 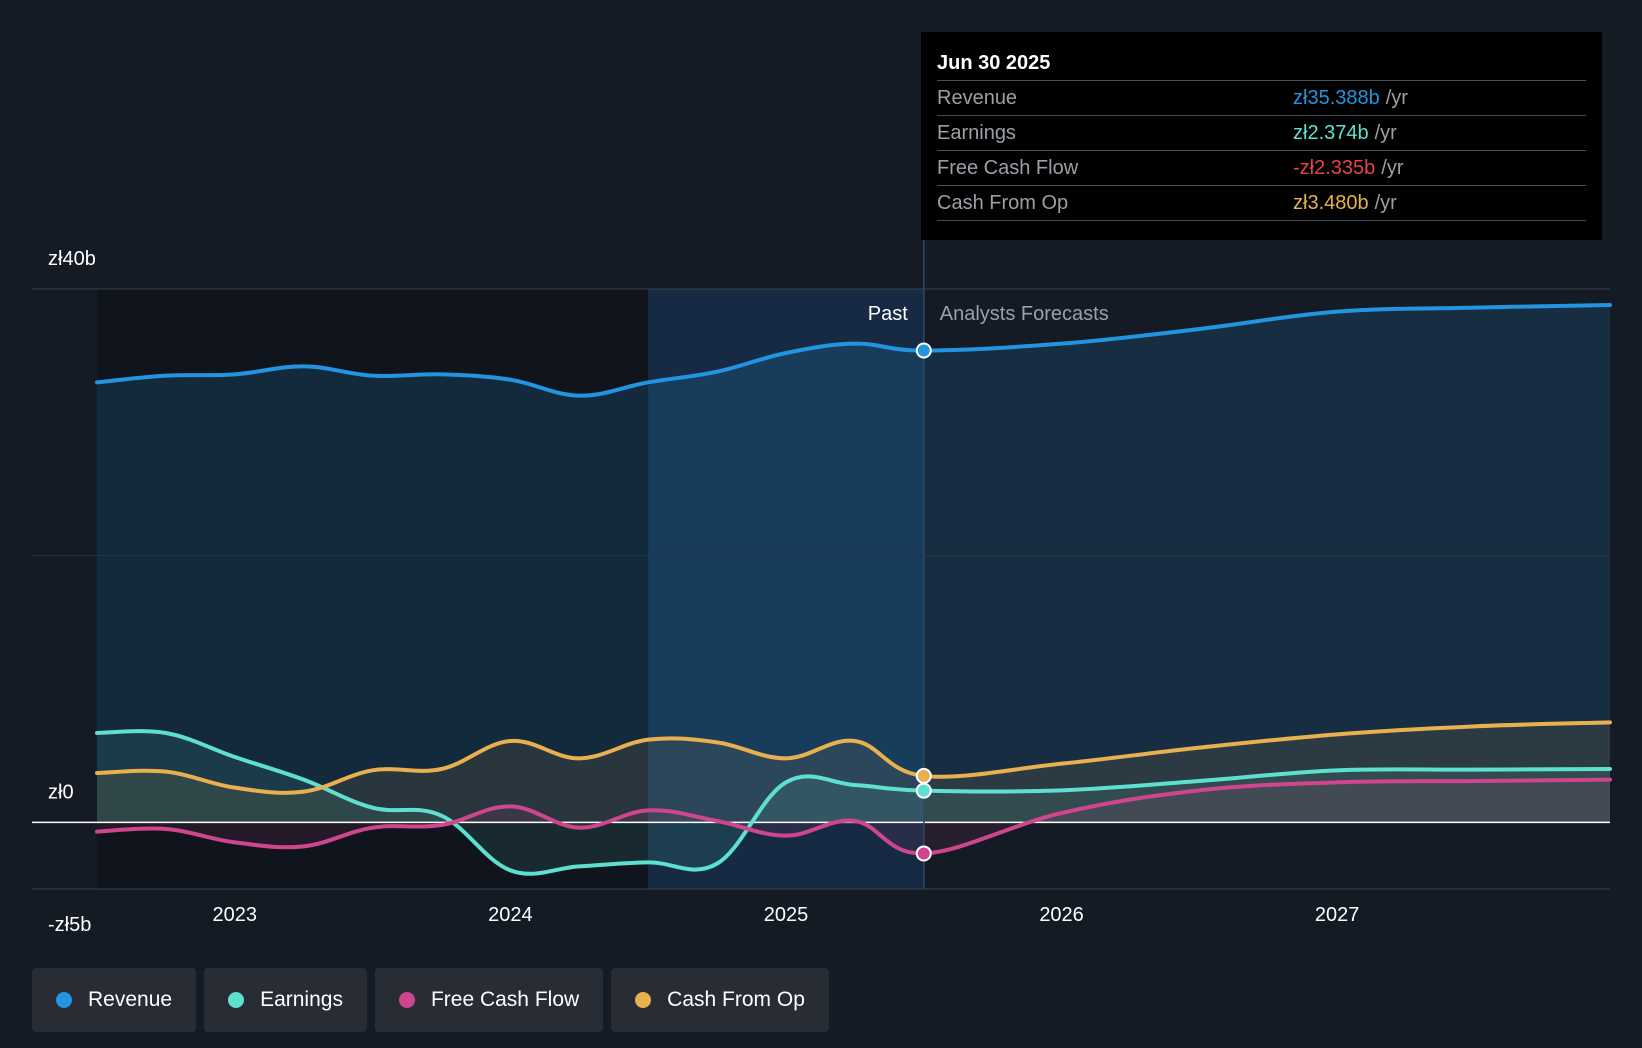 What do you see at coordinates (1337, 915) in the screenshot?
I see `x-tick-label: 2027` at bounding box center [1337, 915].